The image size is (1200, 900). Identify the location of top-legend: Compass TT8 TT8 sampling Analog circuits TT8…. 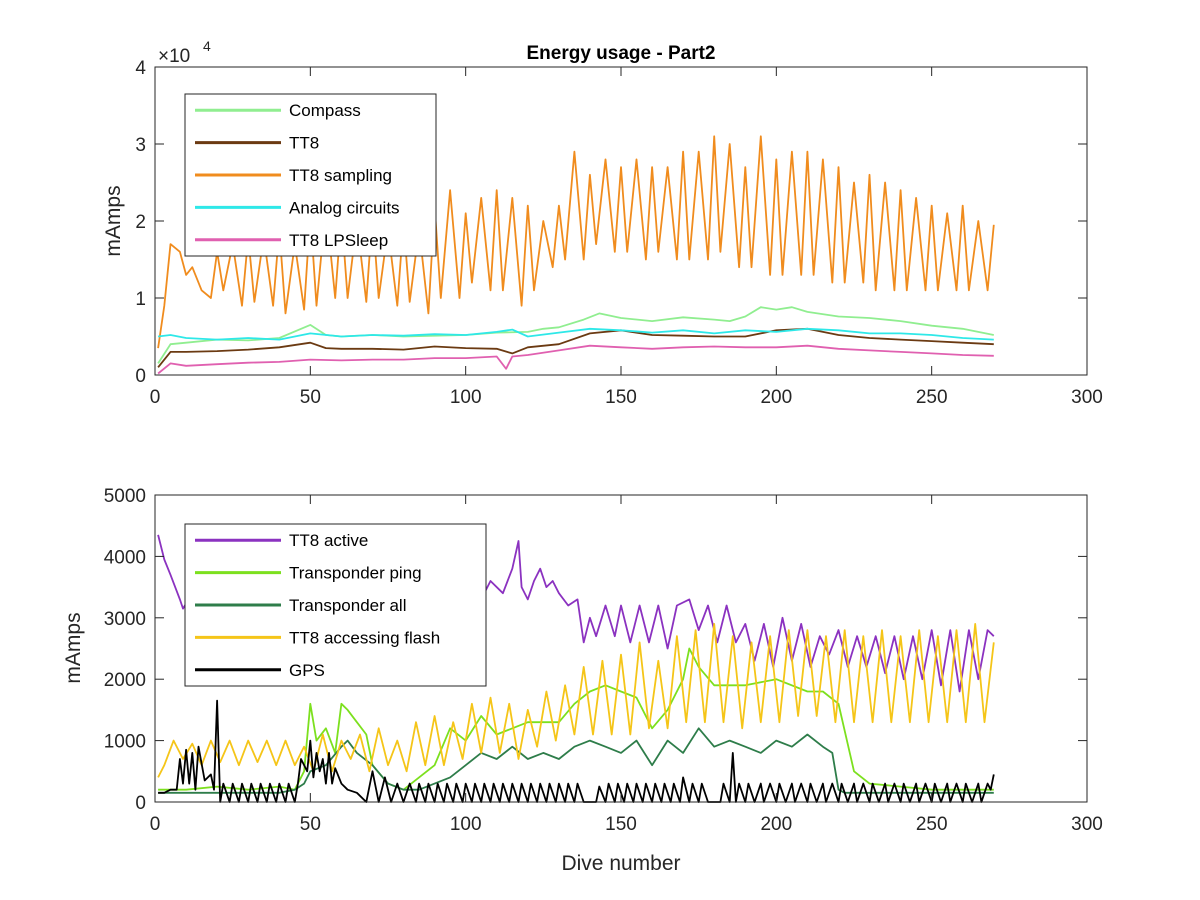
(310, 175).